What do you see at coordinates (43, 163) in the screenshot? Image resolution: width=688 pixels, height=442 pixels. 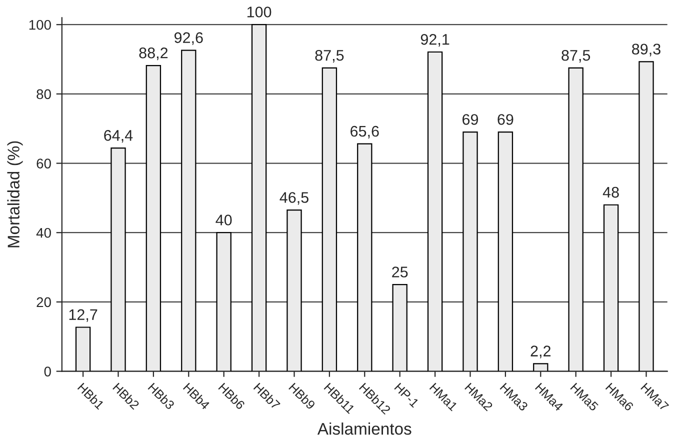 I see `y-tick-label: 60` at bounding box center [43, 163].